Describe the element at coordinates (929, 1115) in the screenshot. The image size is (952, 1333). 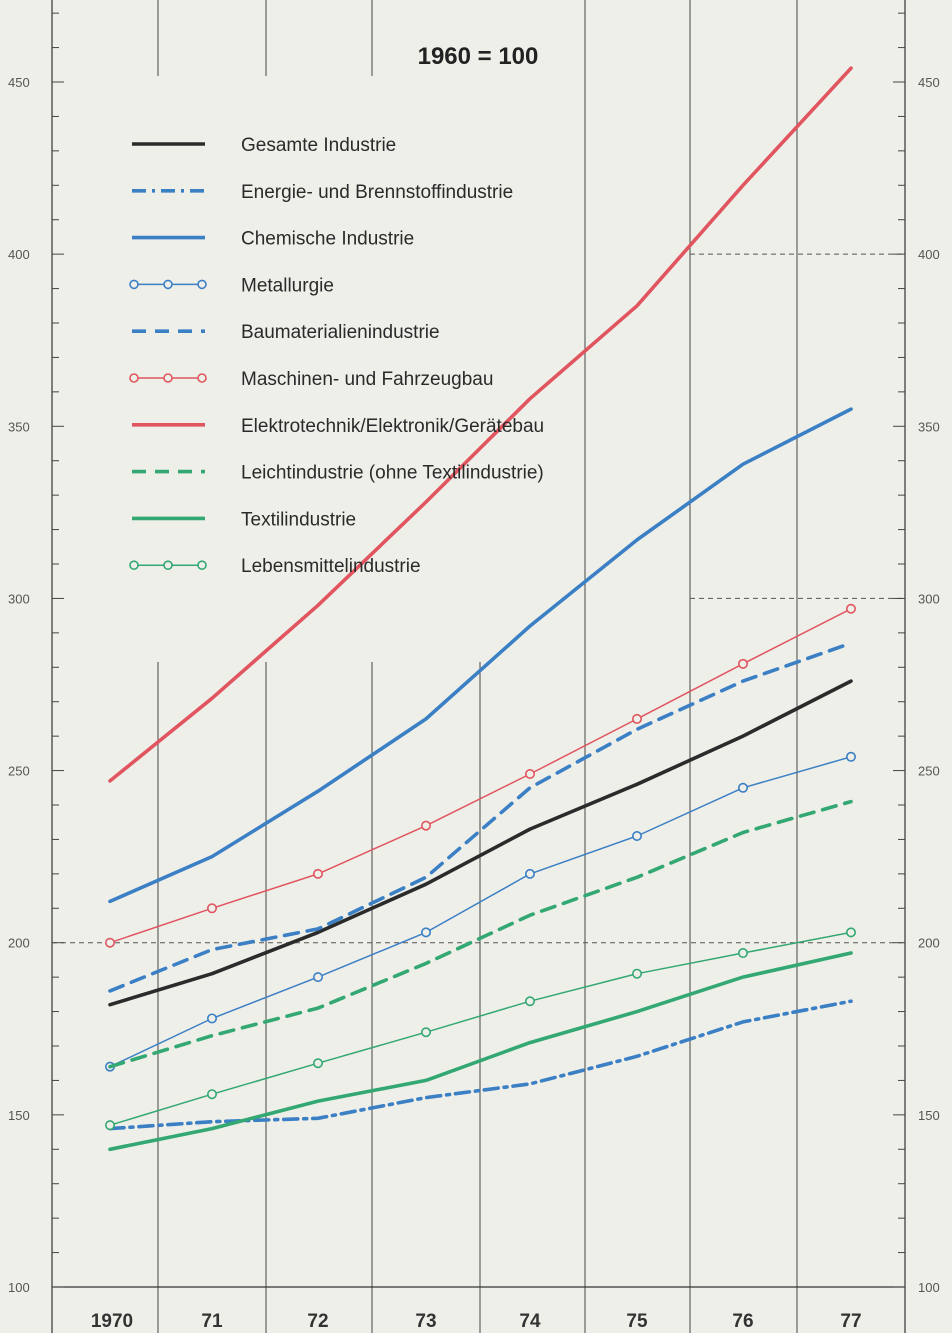
I see `y-tick-label-right: 150` at that location.